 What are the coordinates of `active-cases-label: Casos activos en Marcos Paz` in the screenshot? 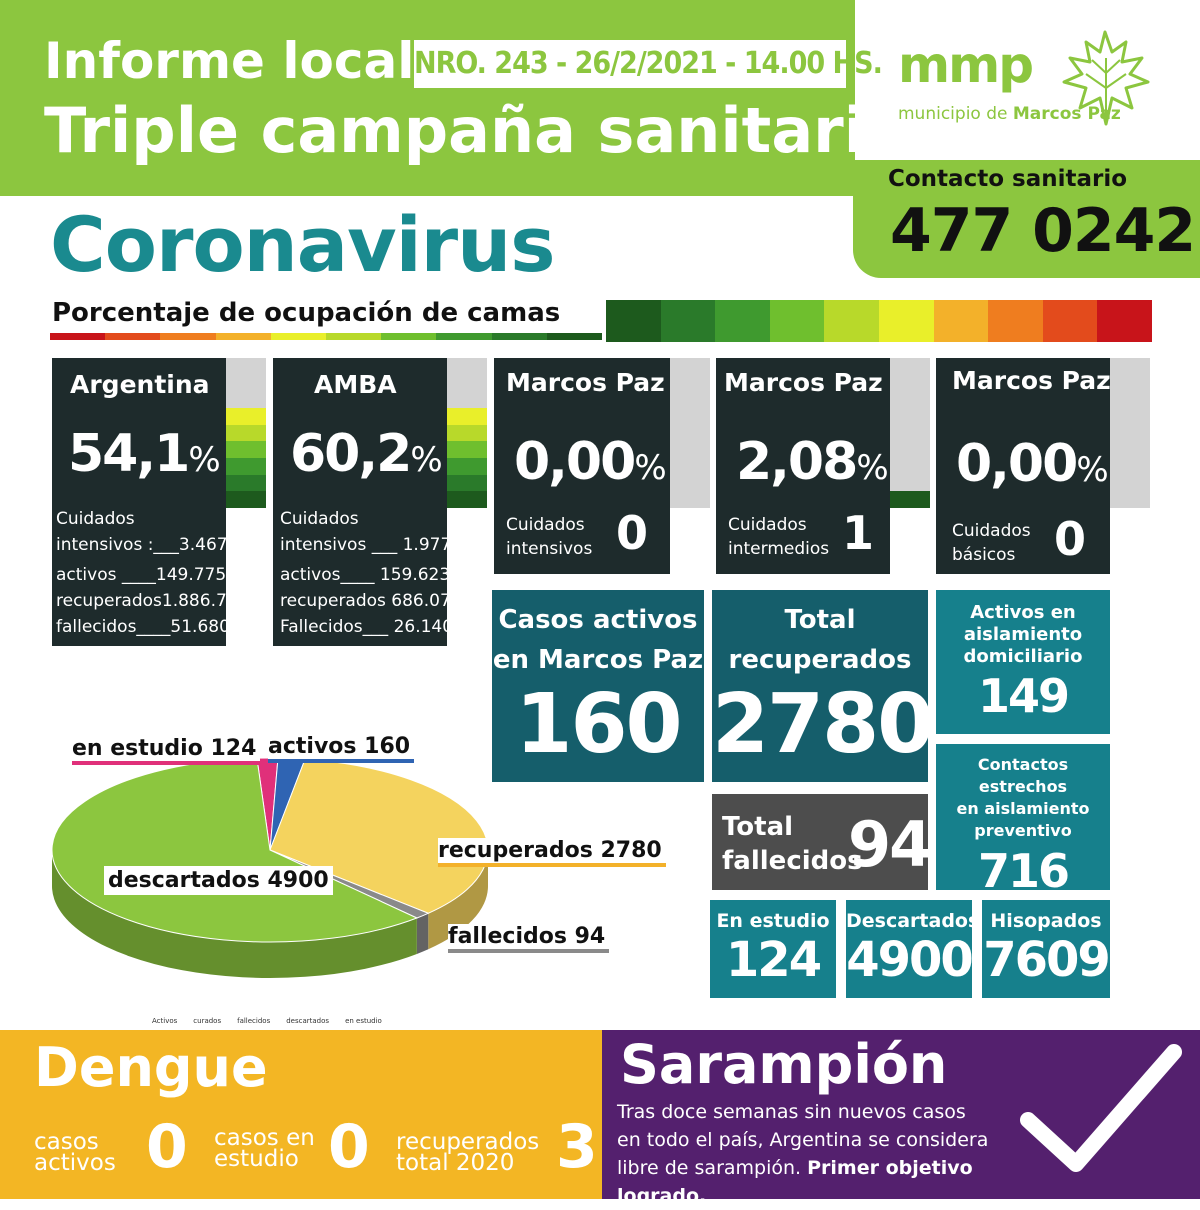 It's located at (598, 640).